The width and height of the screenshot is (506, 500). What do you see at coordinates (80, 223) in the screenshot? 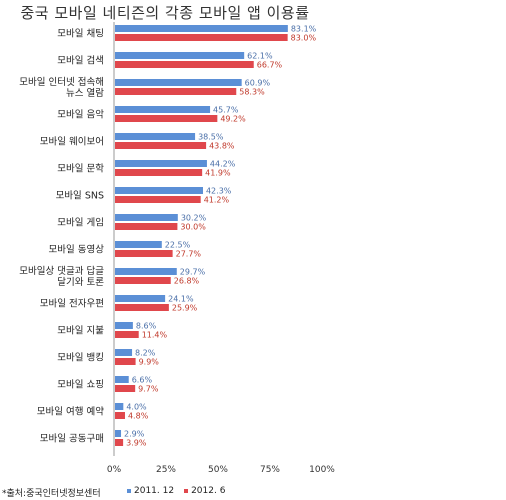
I see `category-label: 모바일 게임` at bounding box center [80, 223].